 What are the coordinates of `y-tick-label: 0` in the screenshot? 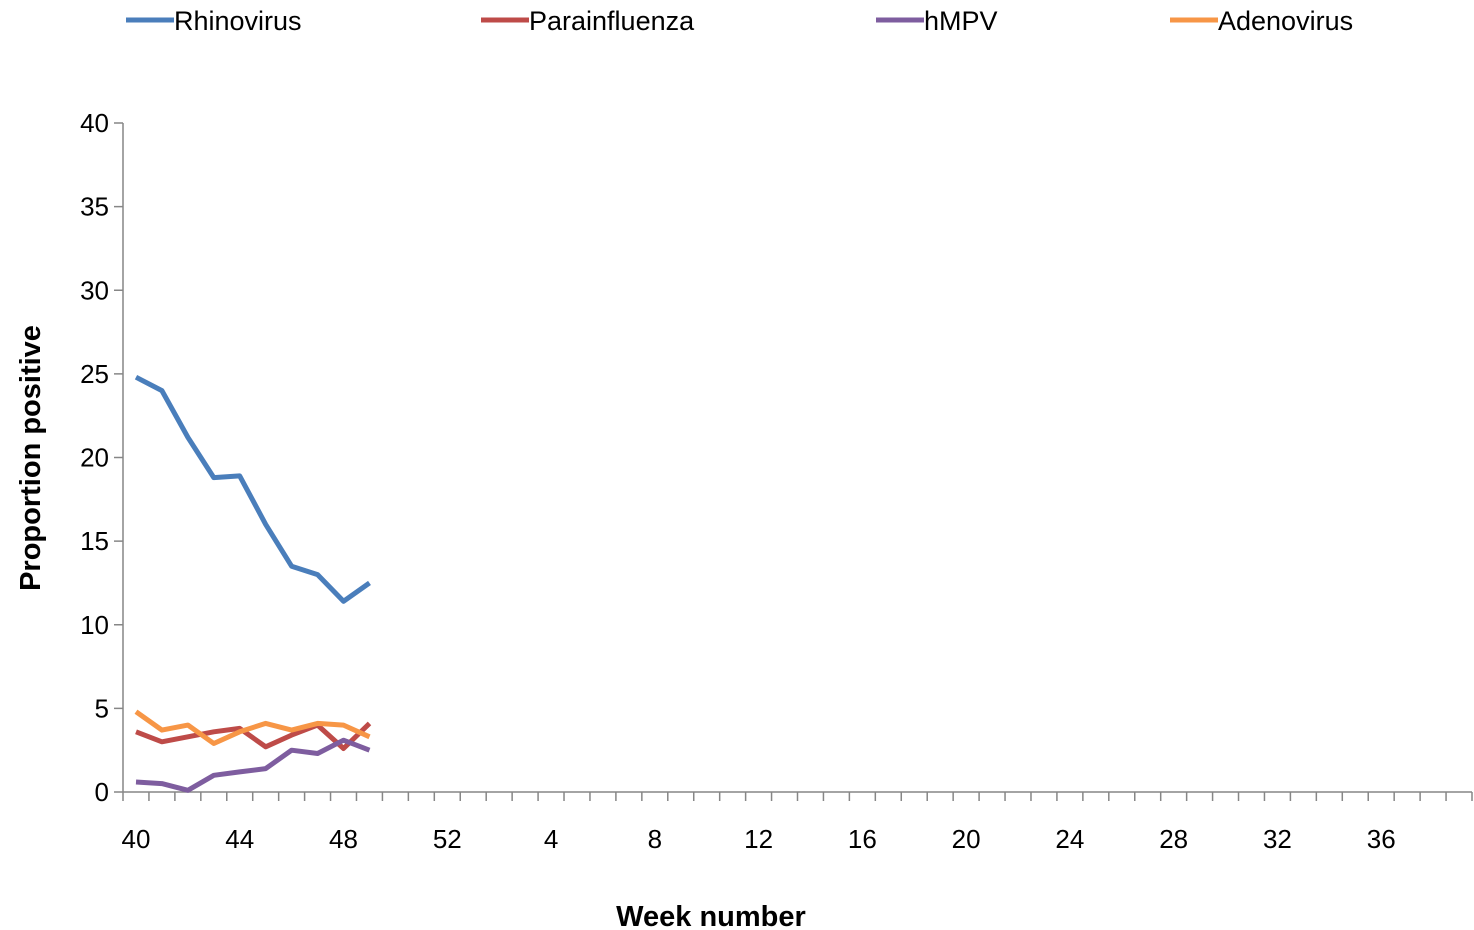 It's located at (102, 792).